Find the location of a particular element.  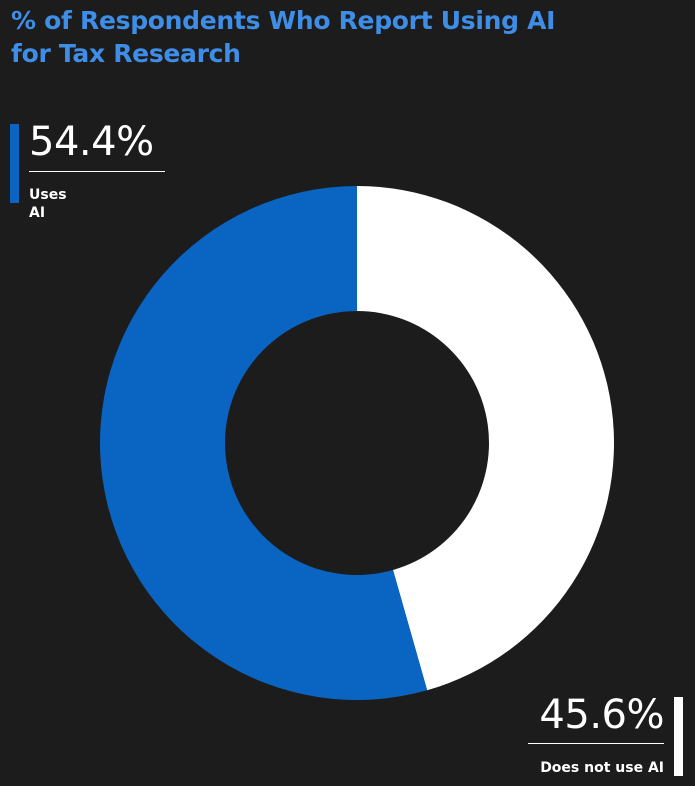

callout-uses-ai-label: Uses AI is located at coordinates (48, 204).